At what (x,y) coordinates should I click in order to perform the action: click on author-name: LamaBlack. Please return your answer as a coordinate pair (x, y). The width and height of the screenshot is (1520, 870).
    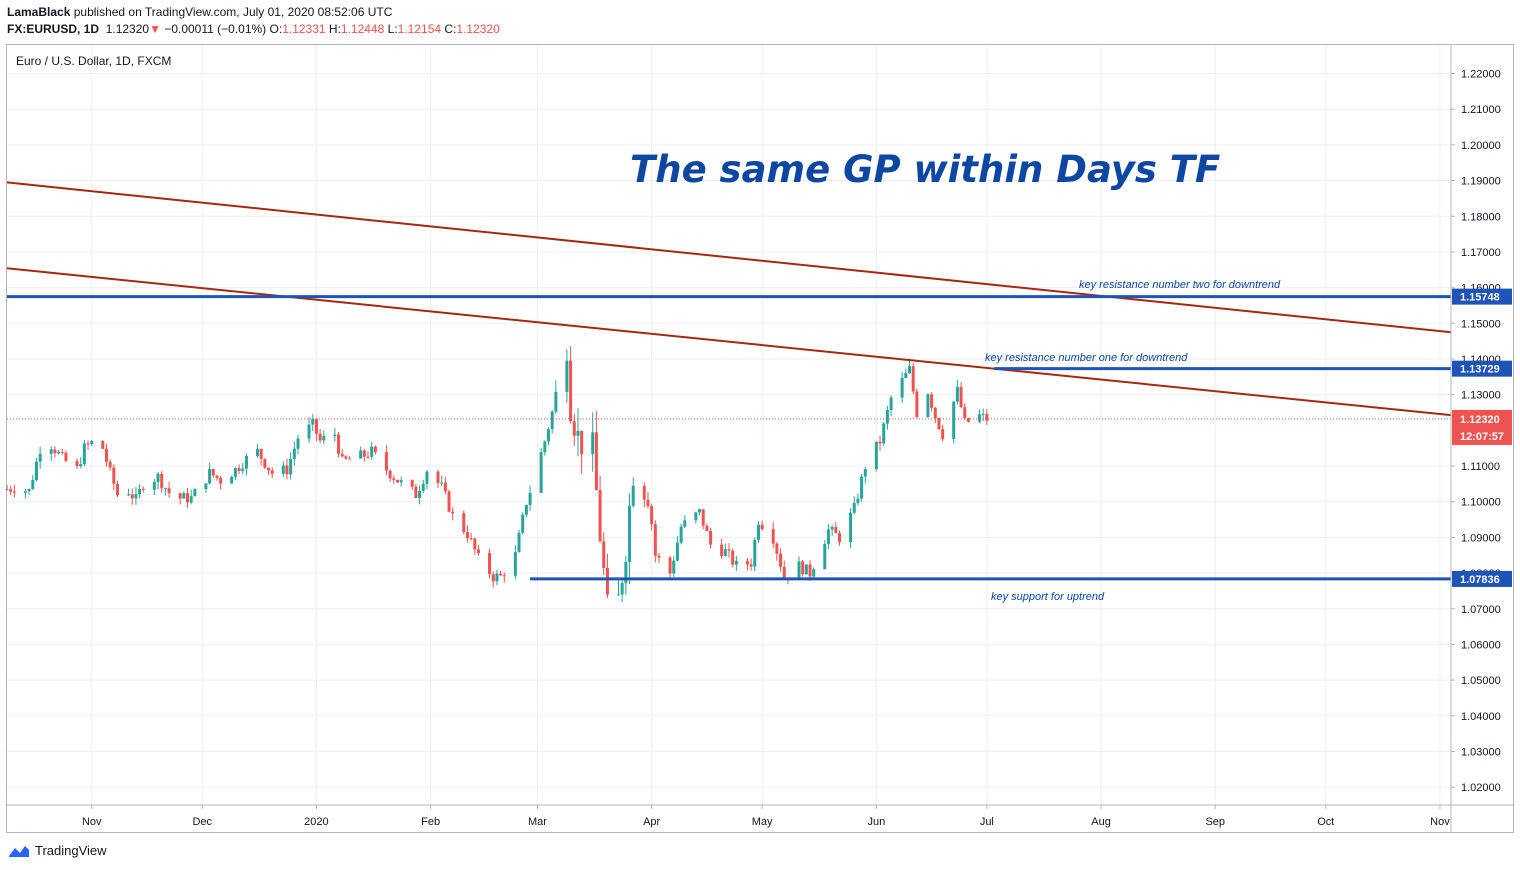
    Looking at the image, I should click on (39, 12).